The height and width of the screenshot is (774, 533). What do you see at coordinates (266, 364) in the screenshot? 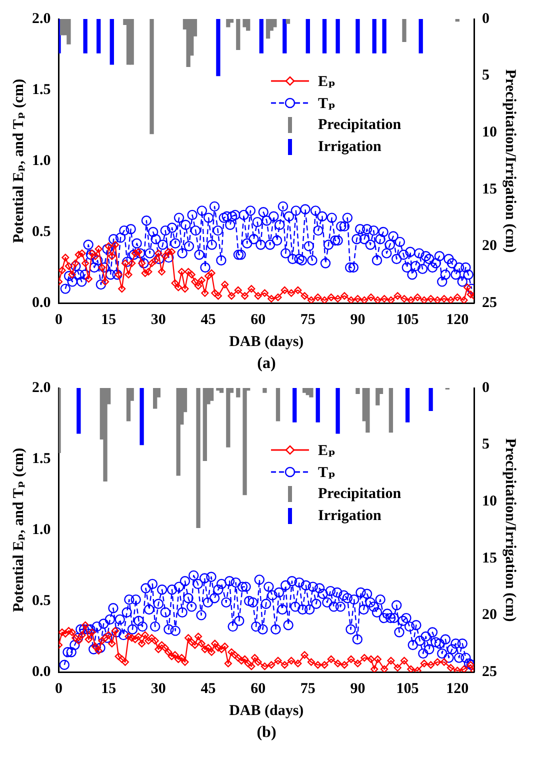
I see `text: (a)` at bounding box center [266, 364].